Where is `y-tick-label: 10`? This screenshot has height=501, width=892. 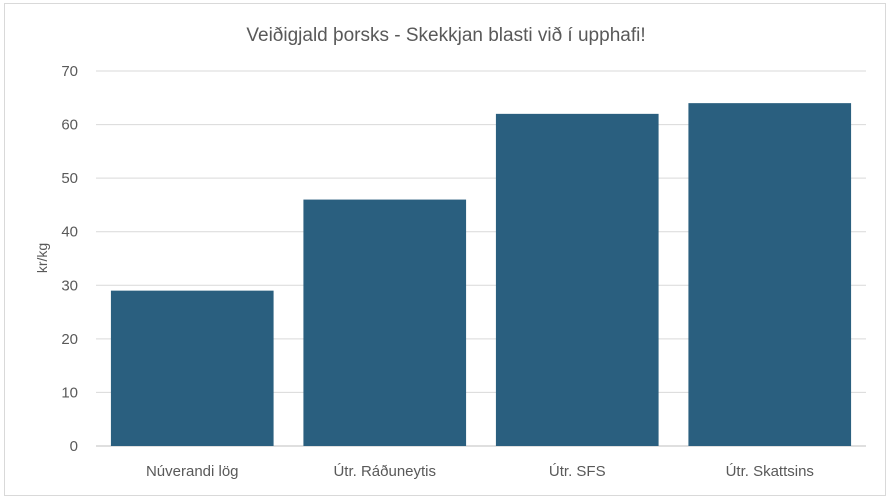
y-tick-label: 10 is located at coordinates (69, 392).